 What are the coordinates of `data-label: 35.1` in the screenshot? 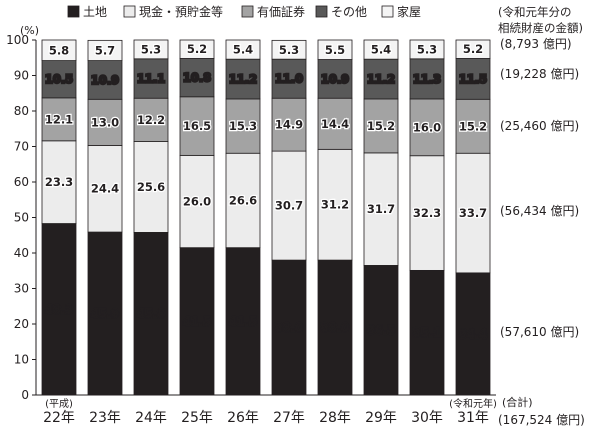 It's located at (427, 333).